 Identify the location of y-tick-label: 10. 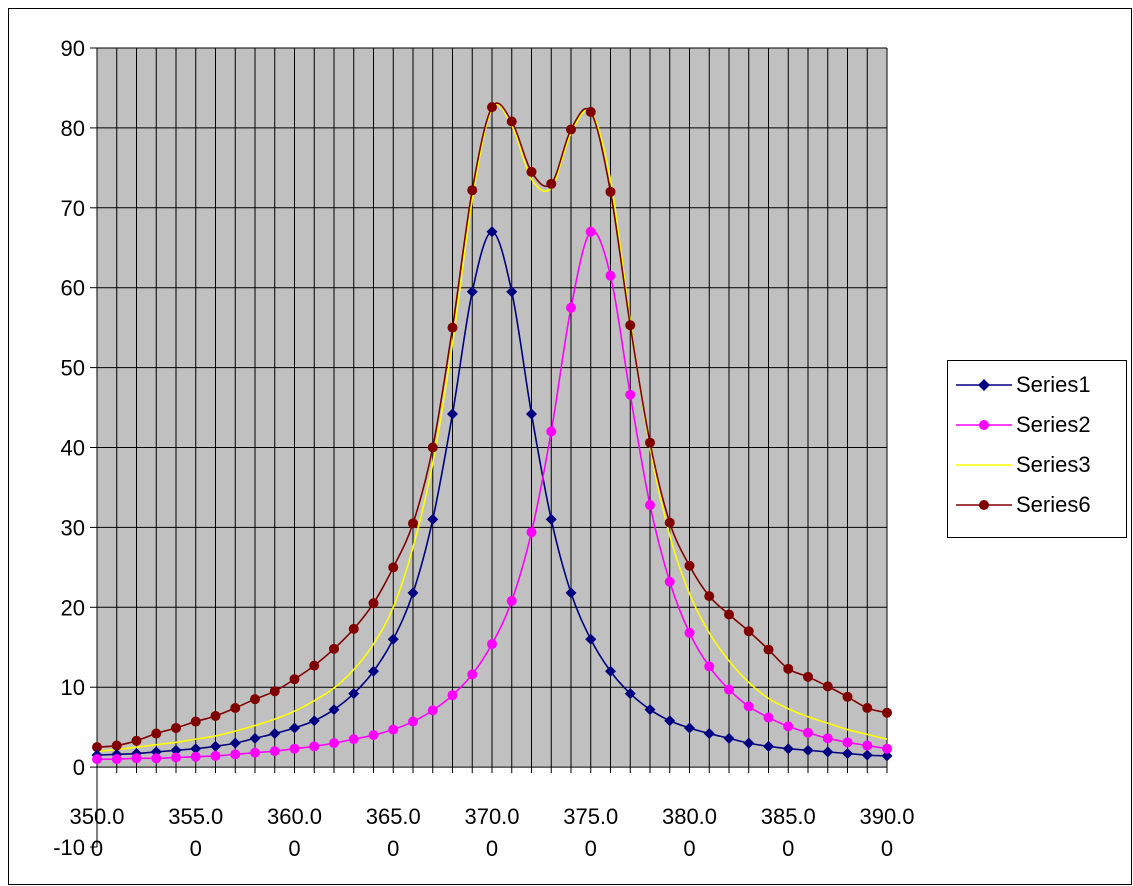
(73, 687).